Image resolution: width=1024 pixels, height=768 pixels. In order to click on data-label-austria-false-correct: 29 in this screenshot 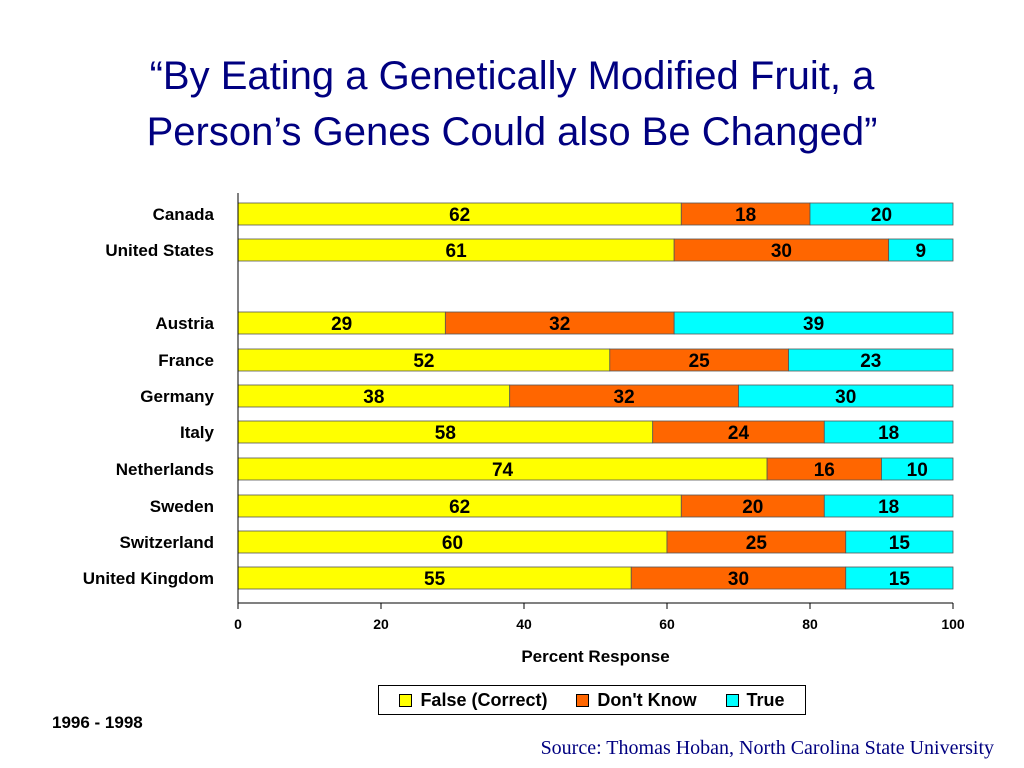, I will do `click(341, 324)`.